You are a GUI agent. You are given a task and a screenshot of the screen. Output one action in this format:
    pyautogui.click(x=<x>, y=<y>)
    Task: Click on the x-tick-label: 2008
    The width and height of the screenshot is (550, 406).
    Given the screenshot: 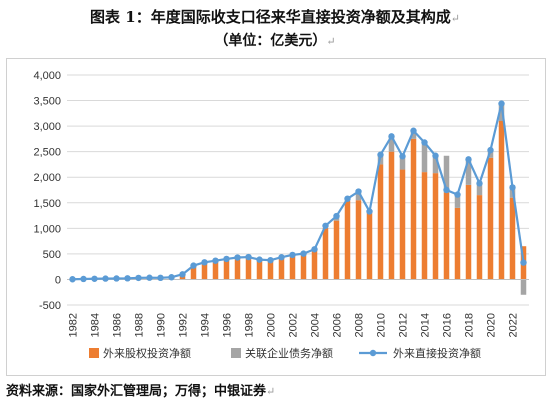 What is the action you would take?
    pyautogui.click(x=359, y=325)
    